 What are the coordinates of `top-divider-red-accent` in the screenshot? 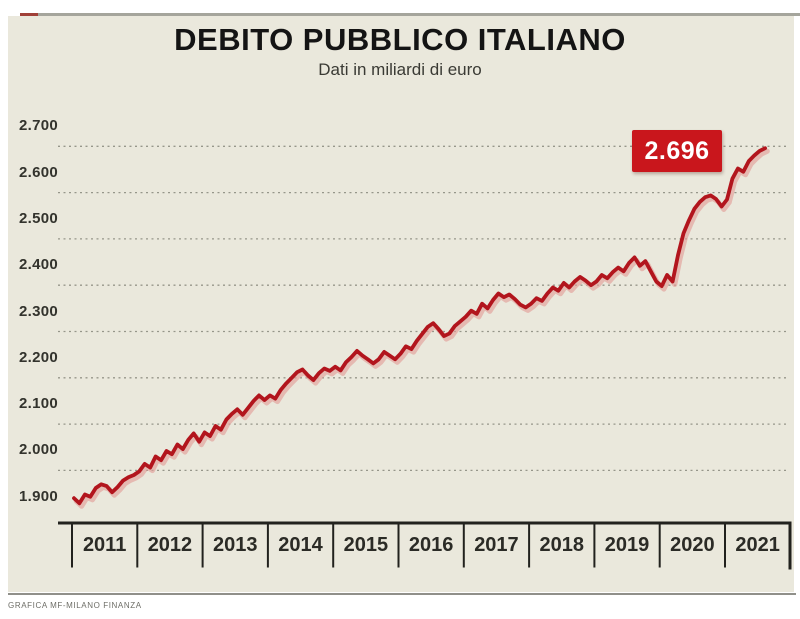 It's located at (29, 15).